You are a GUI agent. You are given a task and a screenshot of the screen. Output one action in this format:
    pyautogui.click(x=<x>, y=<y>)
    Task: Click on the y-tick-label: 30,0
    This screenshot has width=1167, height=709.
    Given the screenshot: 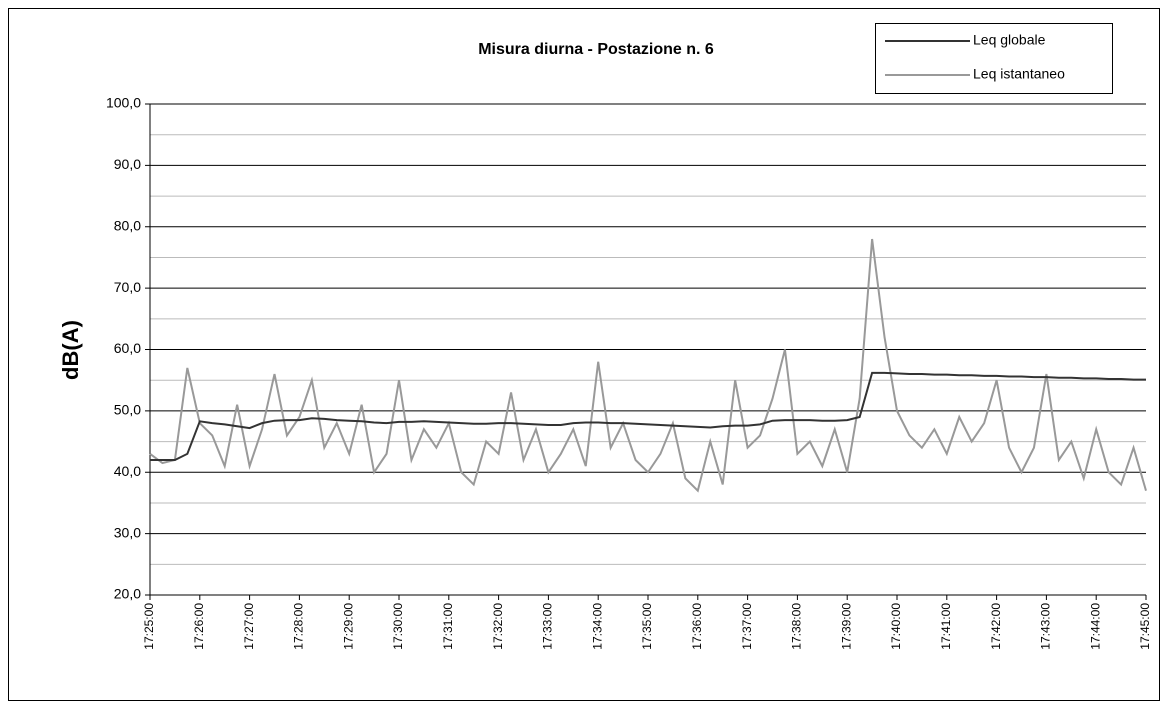 What is the action you would take?
    pyautogui.click(x=127, y=532)
    